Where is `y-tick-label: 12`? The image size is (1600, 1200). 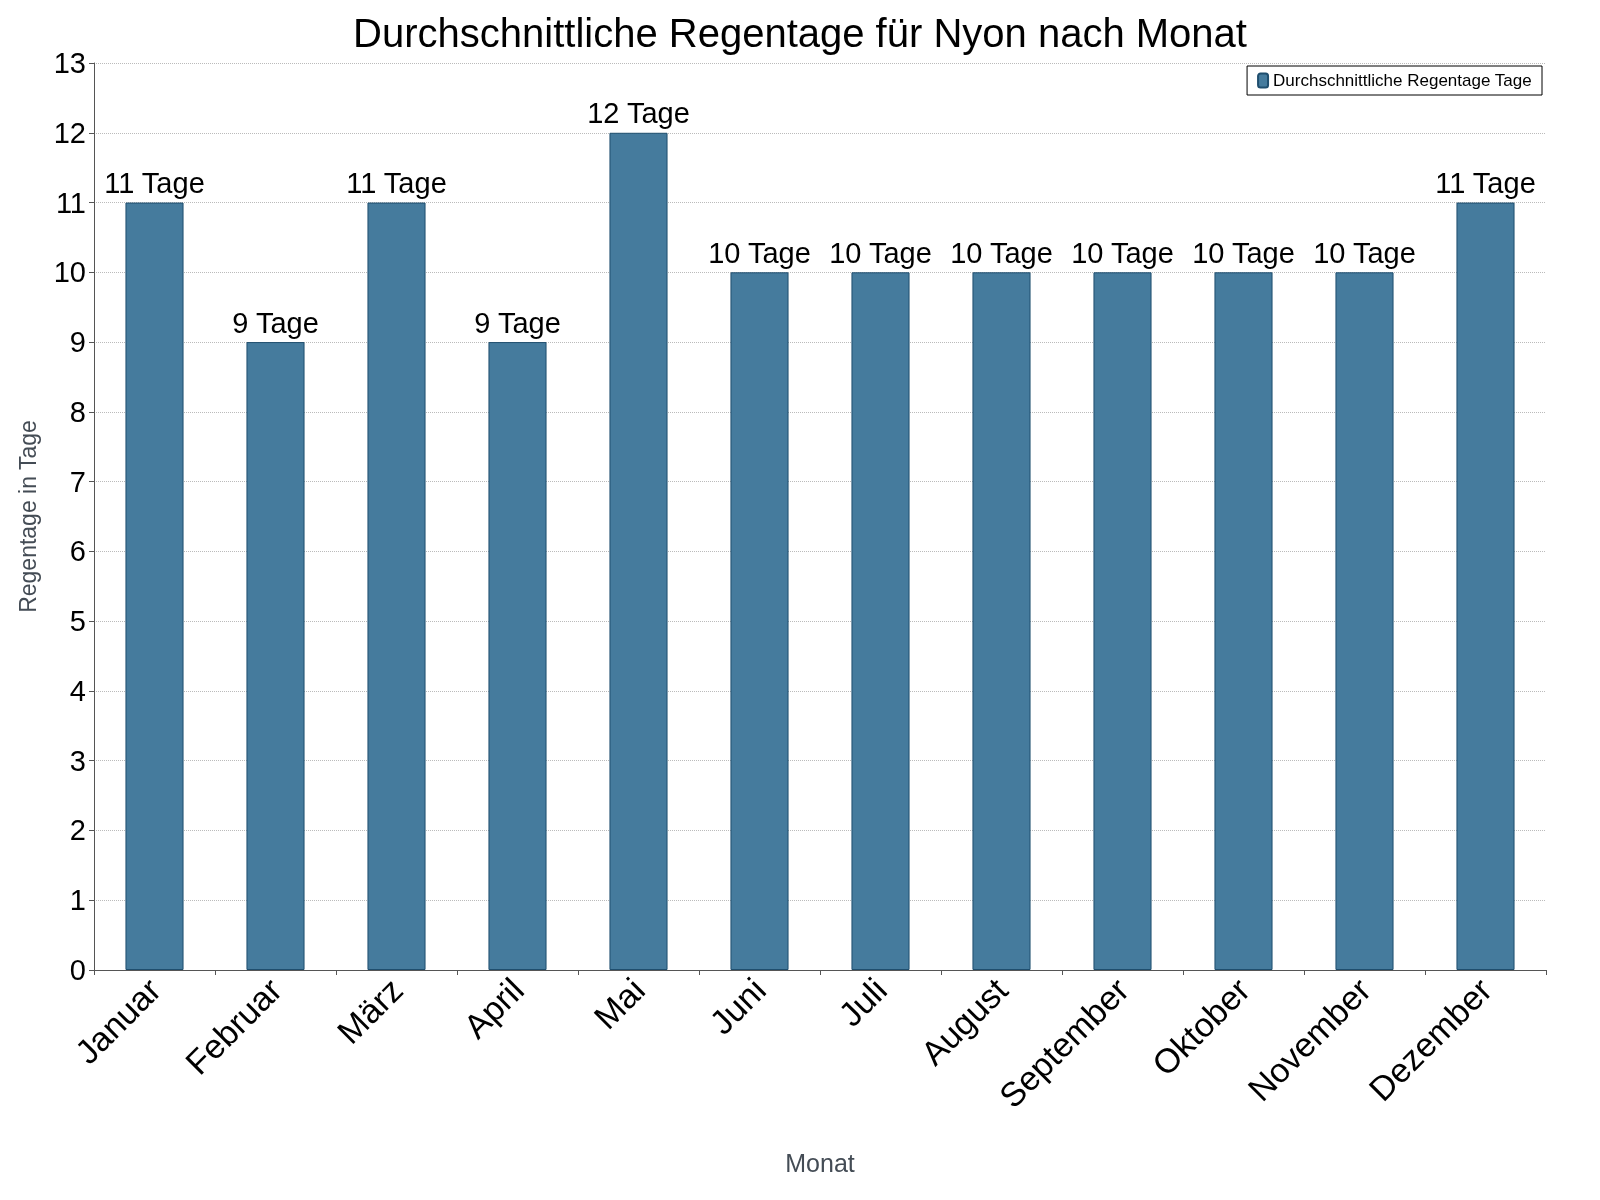 y-tick-label: 12 is located at coordinates (69, 132).